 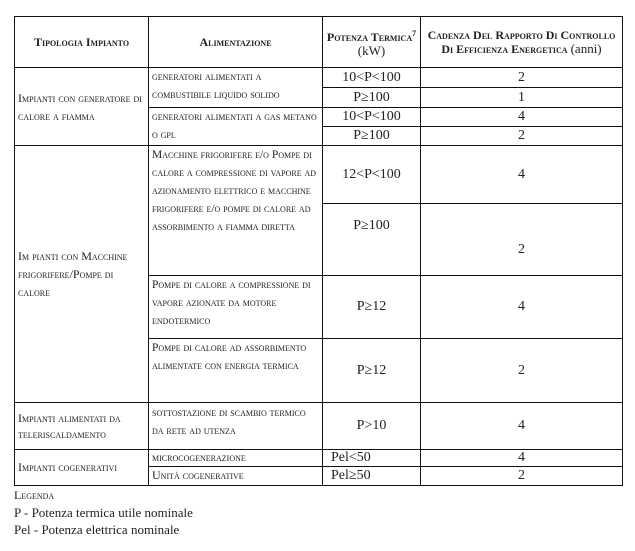 I want to click on alimentazione-cell: microcogenerazione, so click(x=235, y=458).